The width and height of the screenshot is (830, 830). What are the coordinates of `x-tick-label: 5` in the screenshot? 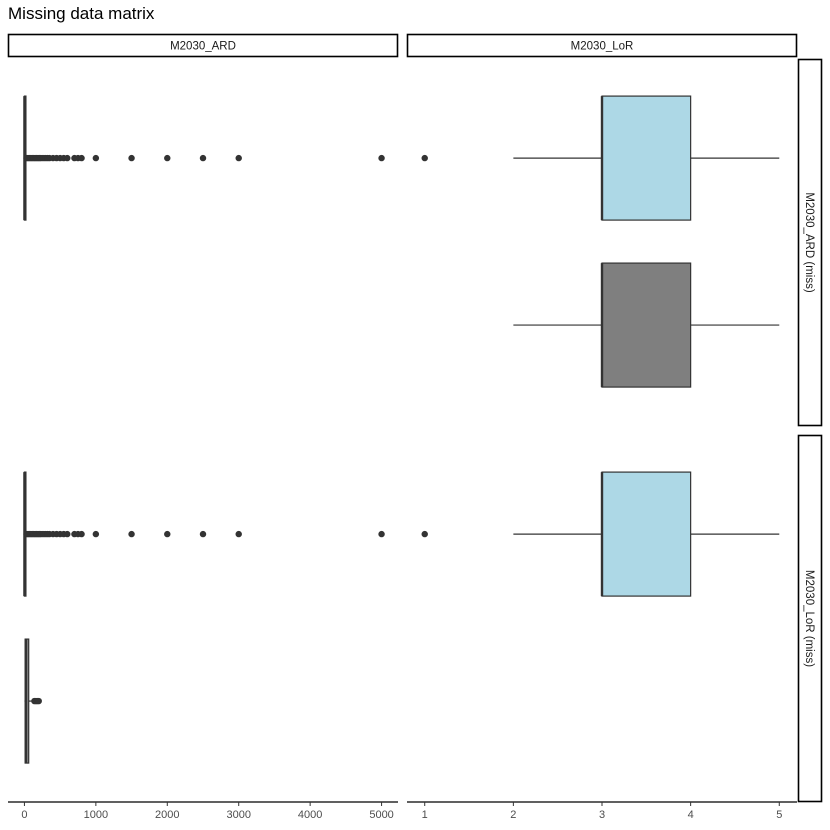 It's located at (779, 815).